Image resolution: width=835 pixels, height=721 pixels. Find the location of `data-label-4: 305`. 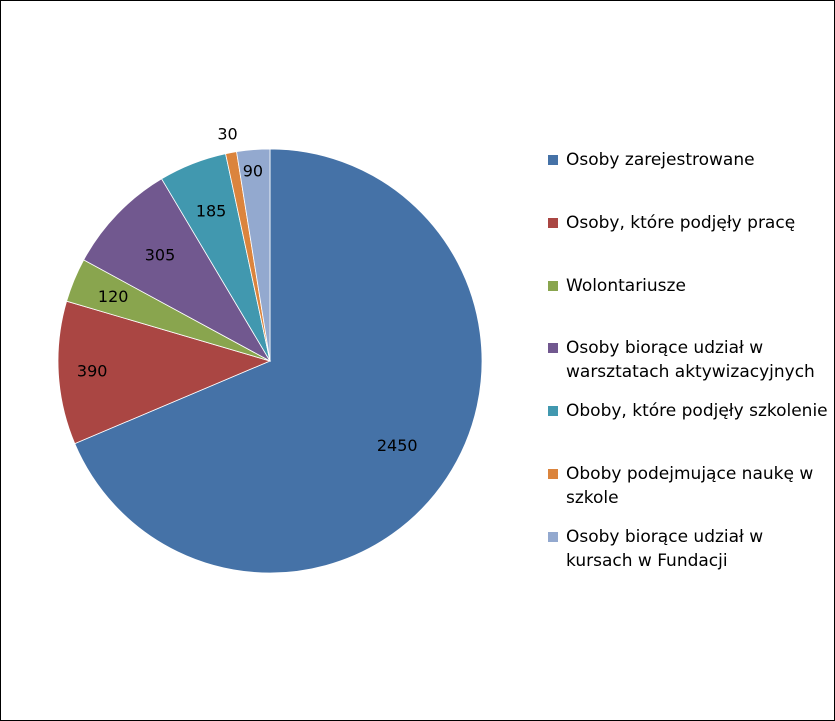

data-label-4: 305 is located at coordinates (160, 255).